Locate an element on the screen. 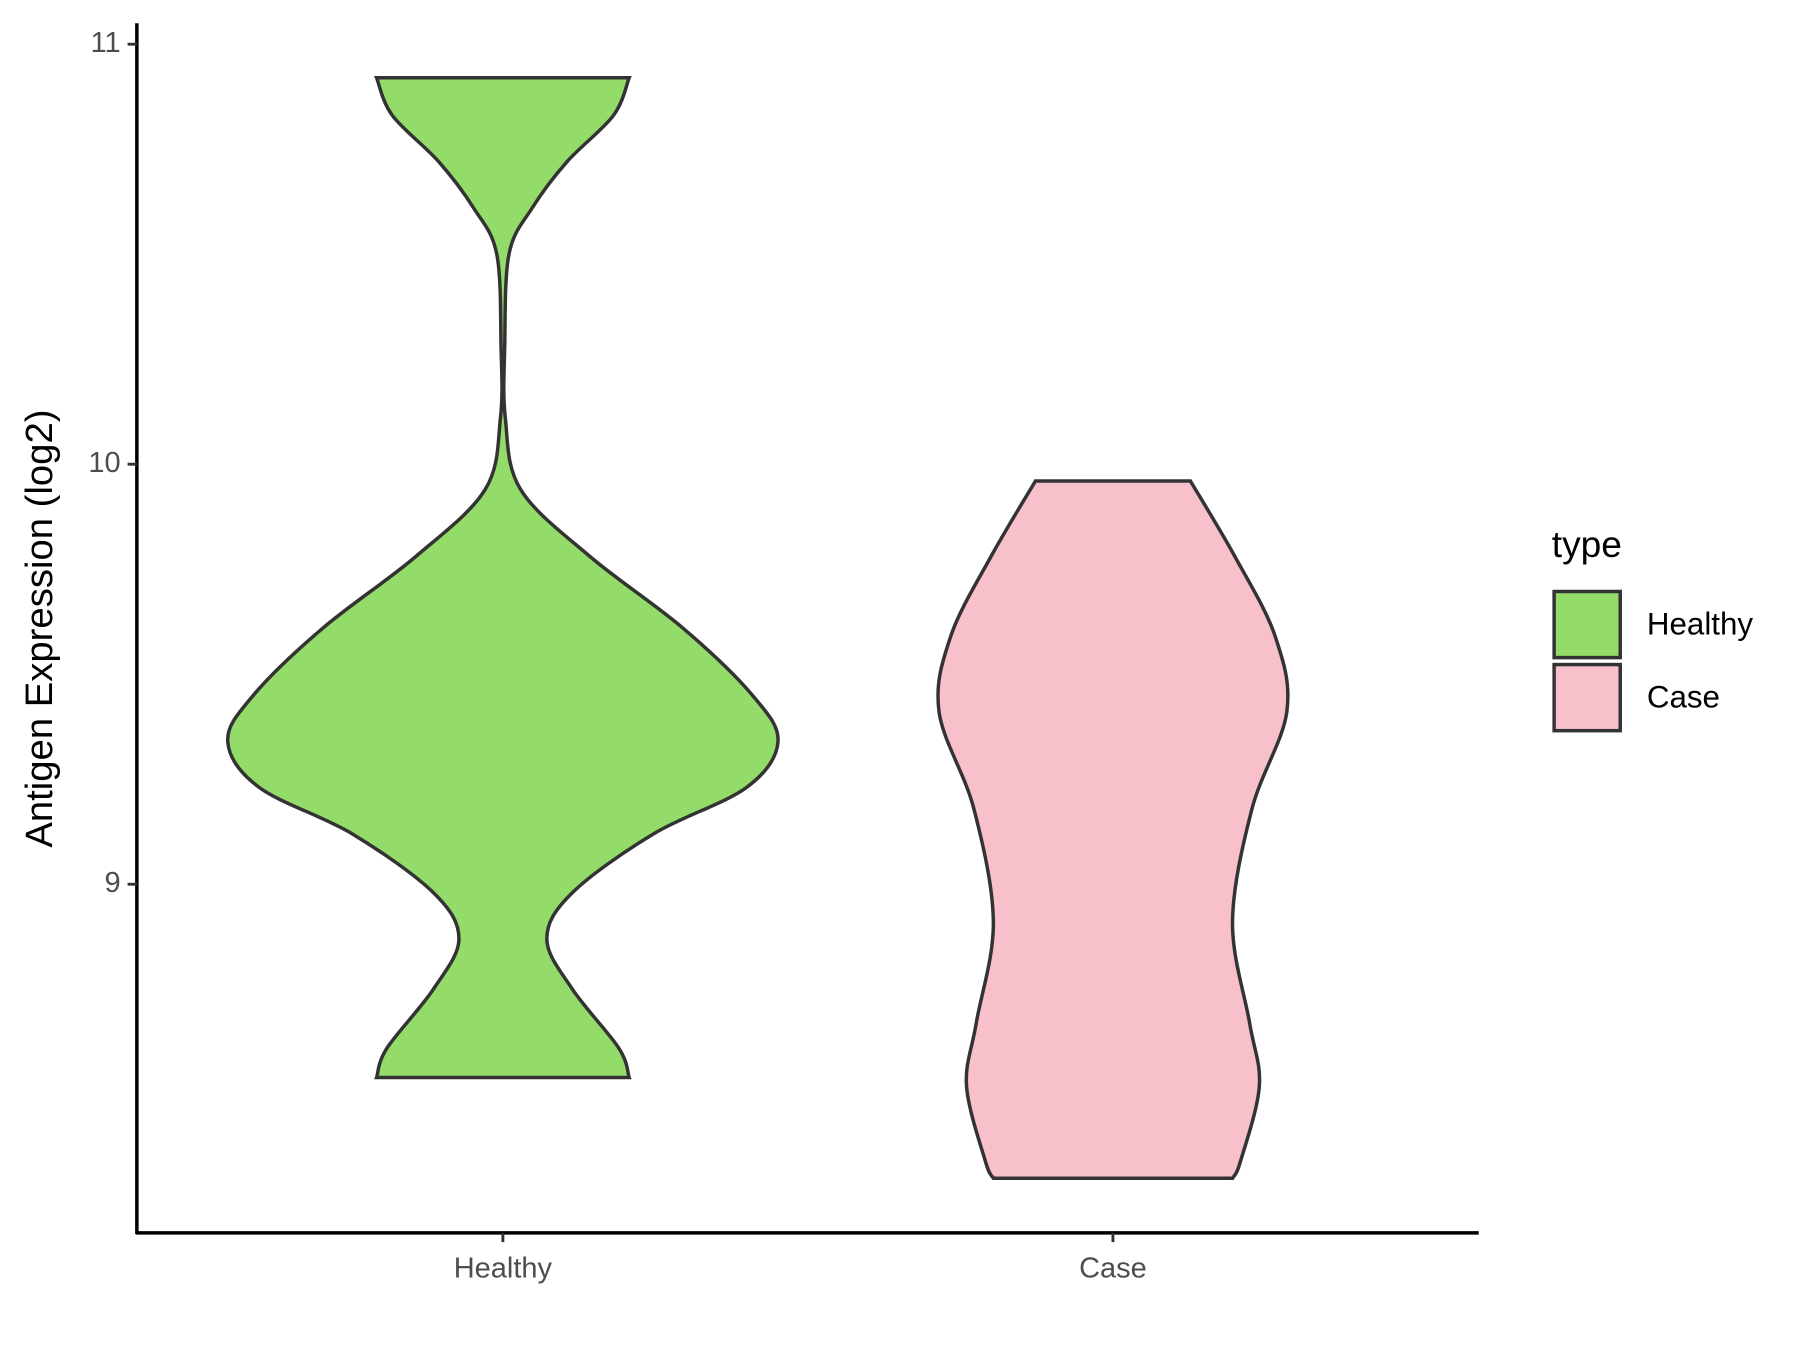 This screenshot has height=1350, width=1800. legend-title: type is located at coordinates (1587, 544).